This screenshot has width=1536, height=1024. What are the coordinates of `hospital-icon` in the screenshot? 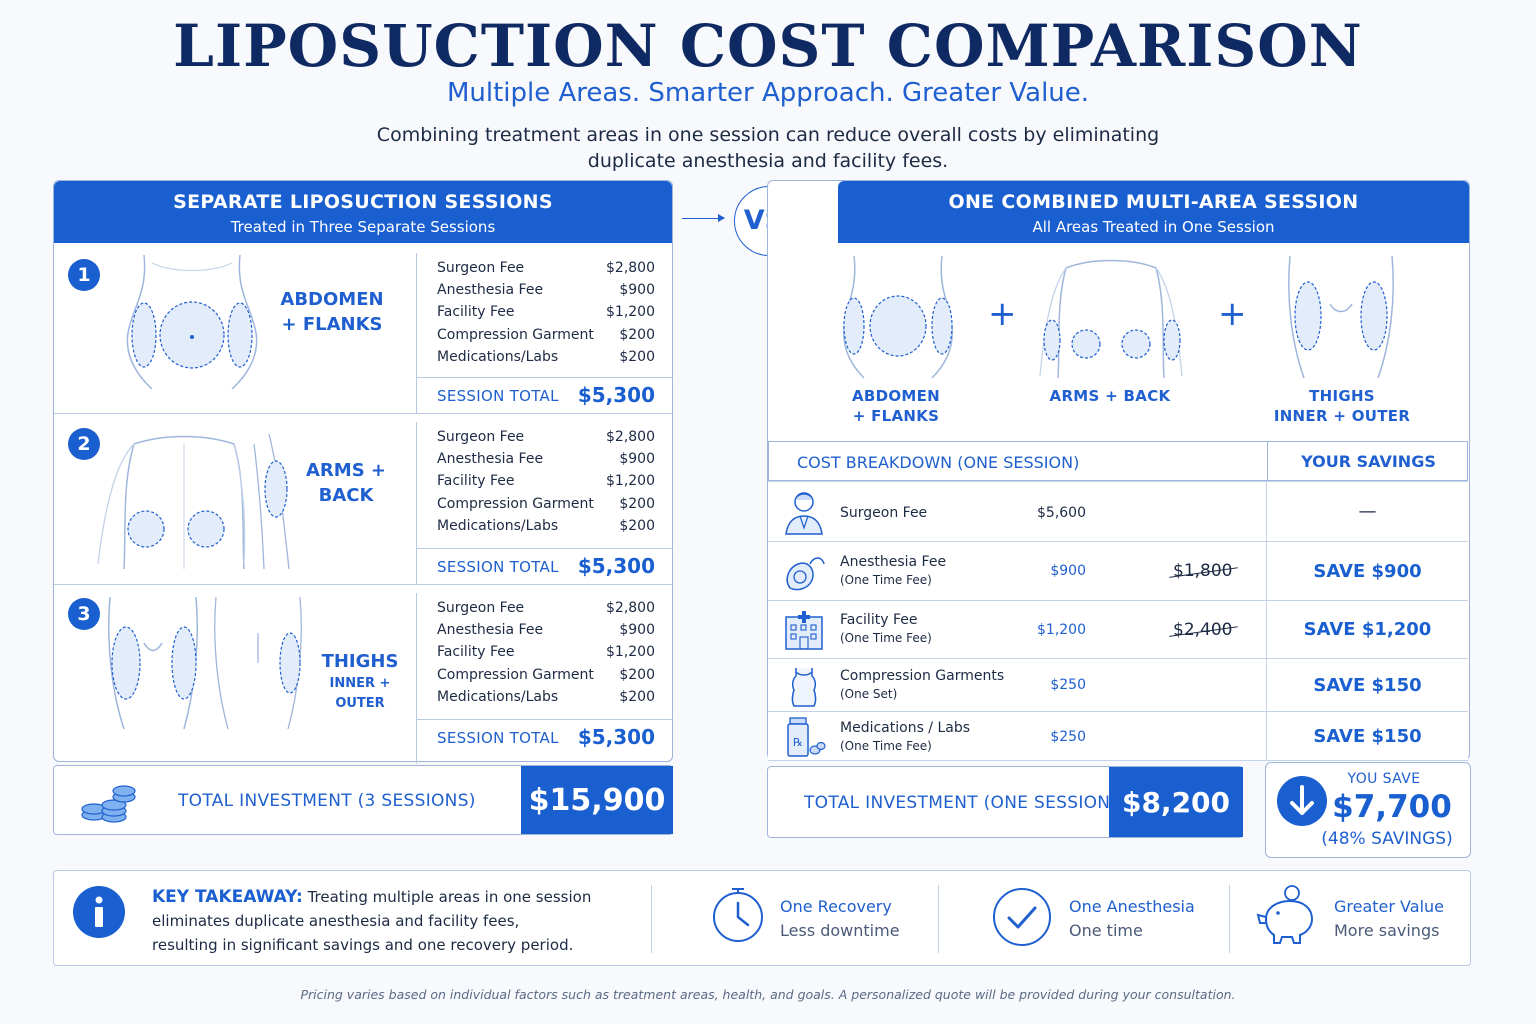 It's located at (804, 630).